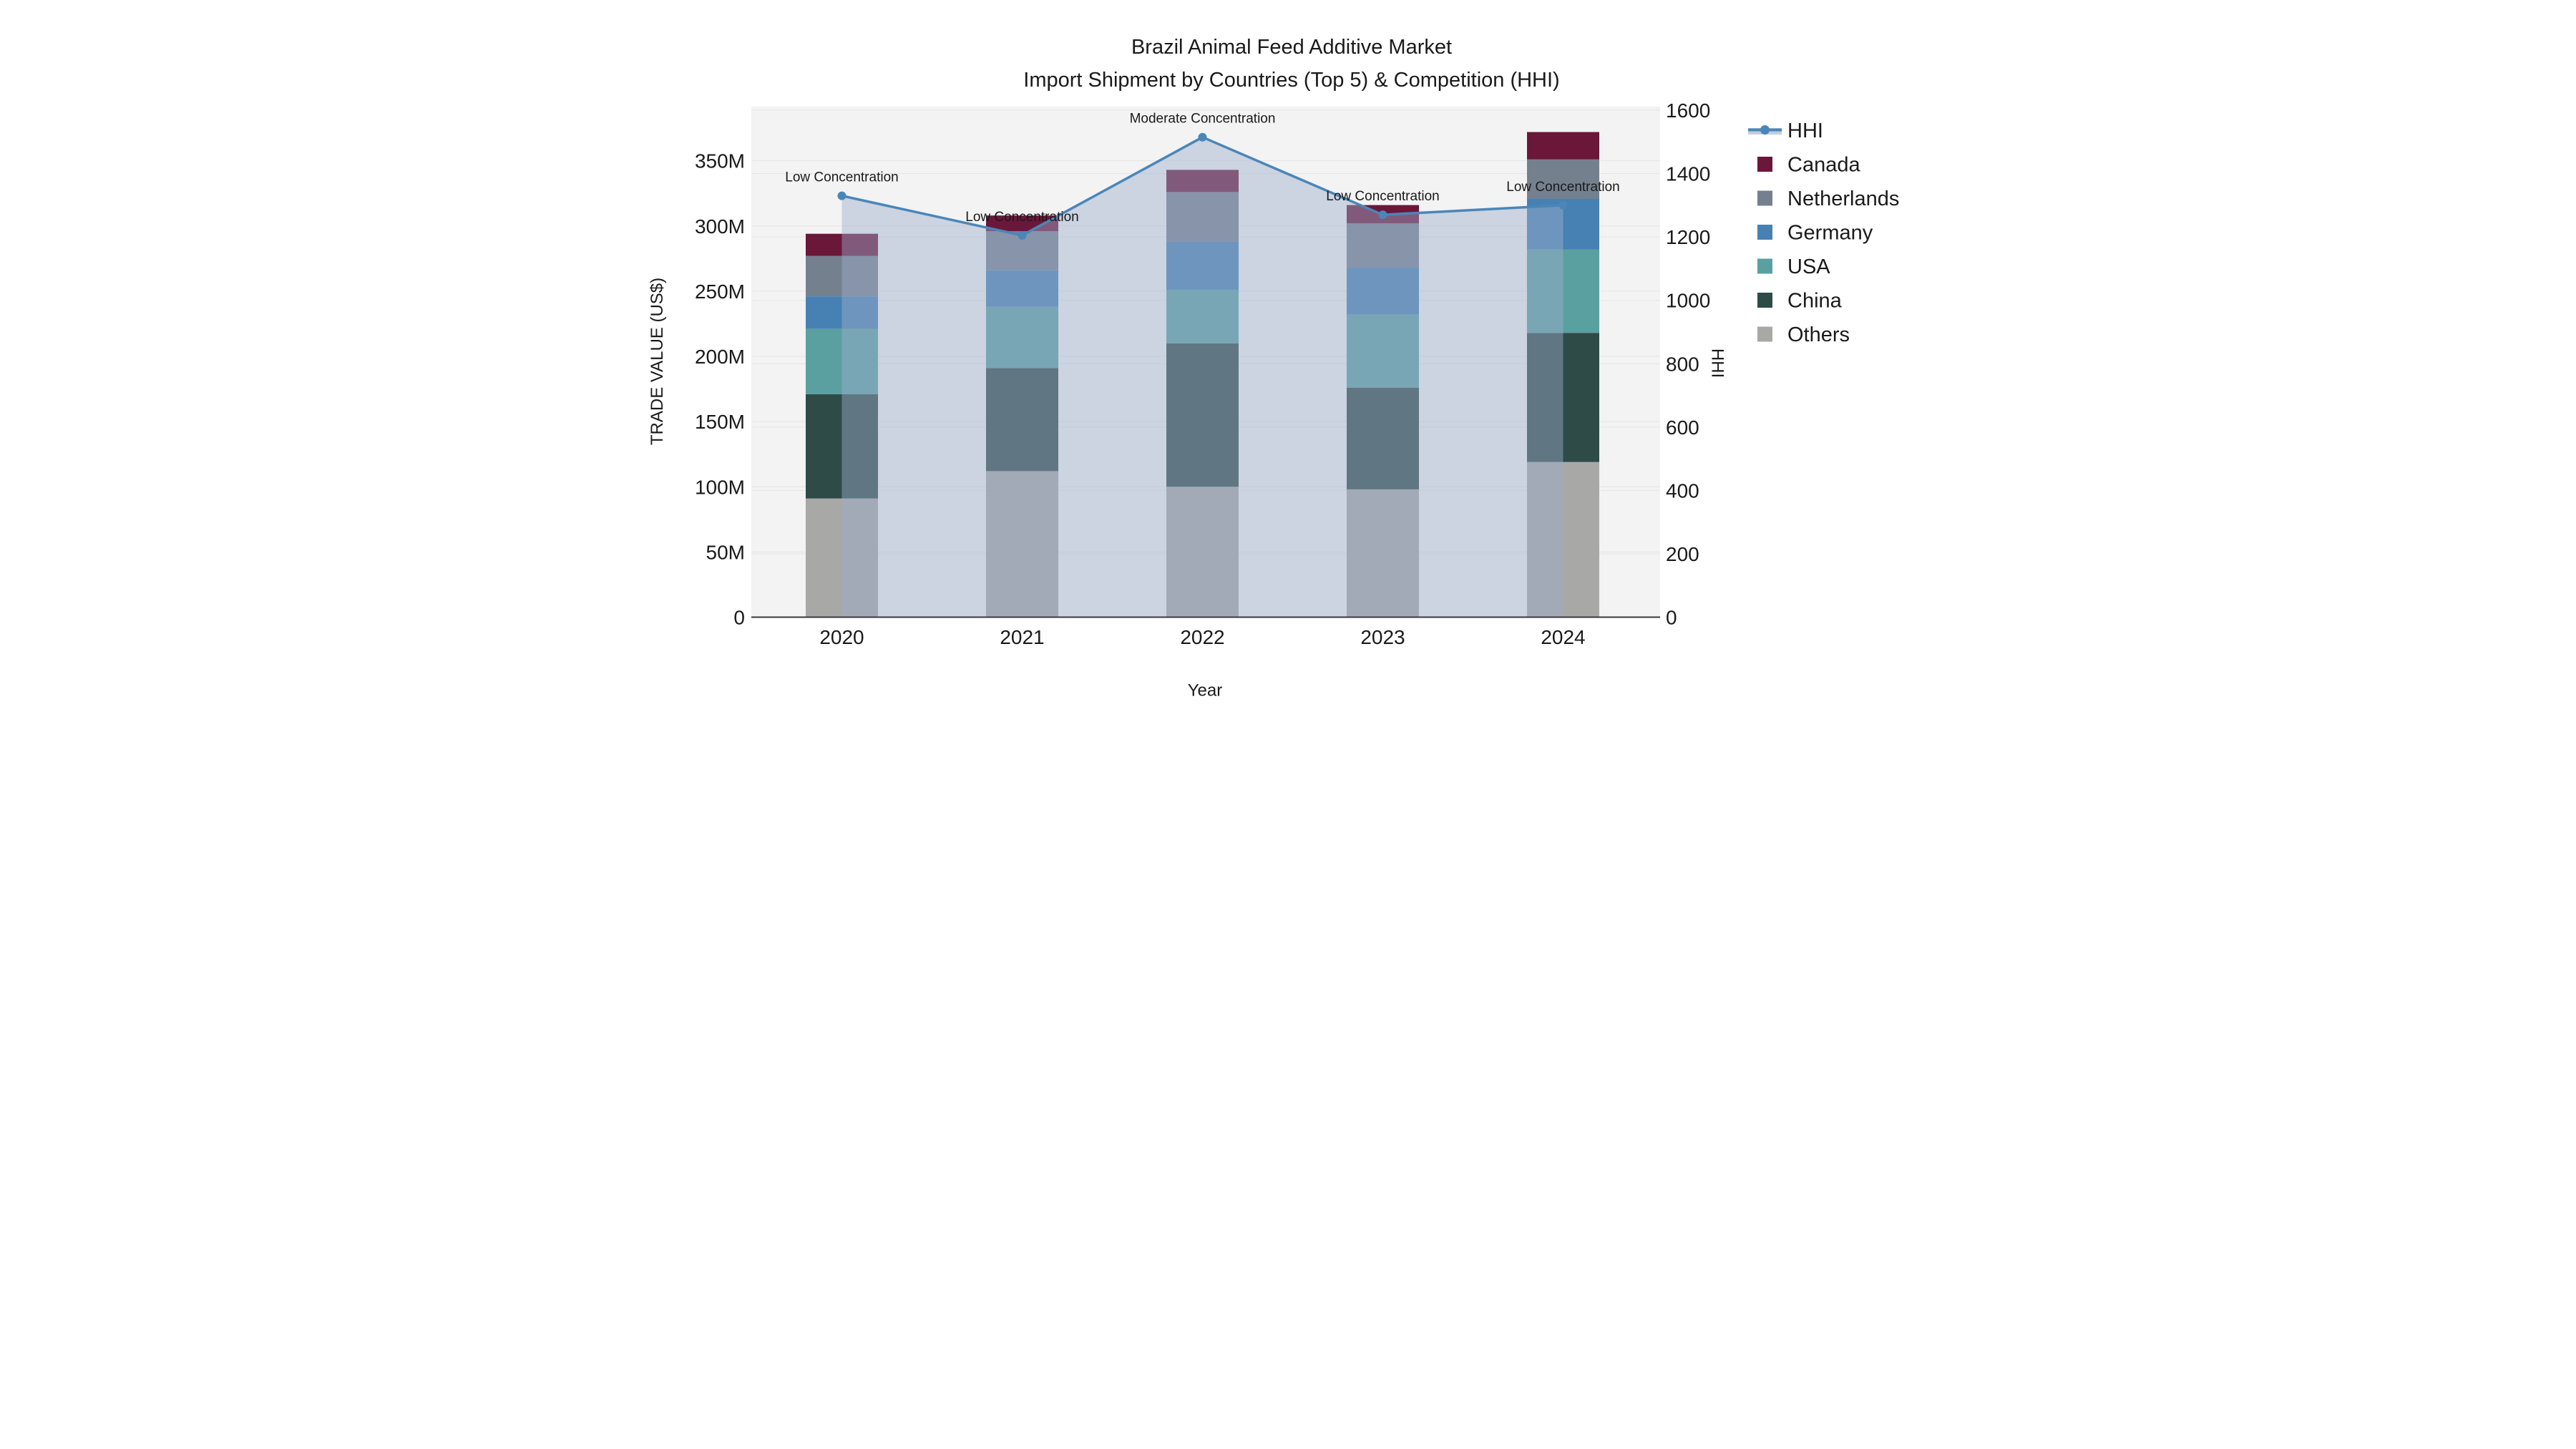 The width and height of the screenshot is (2576, 1449). I want to click on legend-label-canada: Canada, so click(1823, 165).